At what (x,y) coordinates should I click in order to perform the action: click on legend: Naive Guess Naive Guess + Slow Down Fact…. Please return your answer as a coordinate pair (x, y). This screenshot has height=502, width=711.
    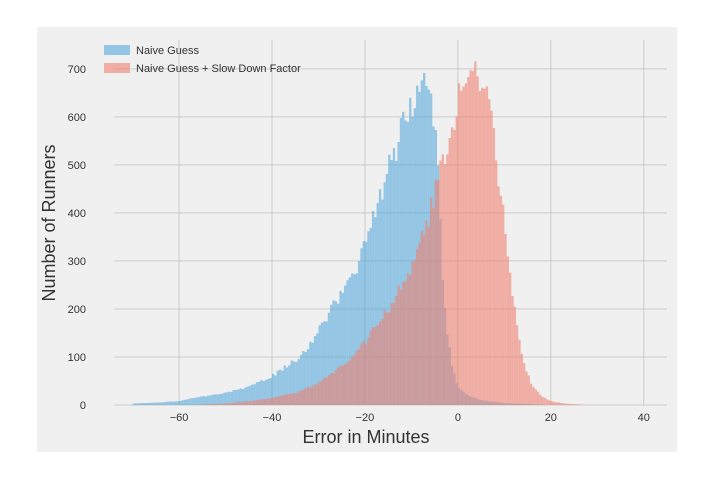
    Looking at the image, I should click on (202, 60).